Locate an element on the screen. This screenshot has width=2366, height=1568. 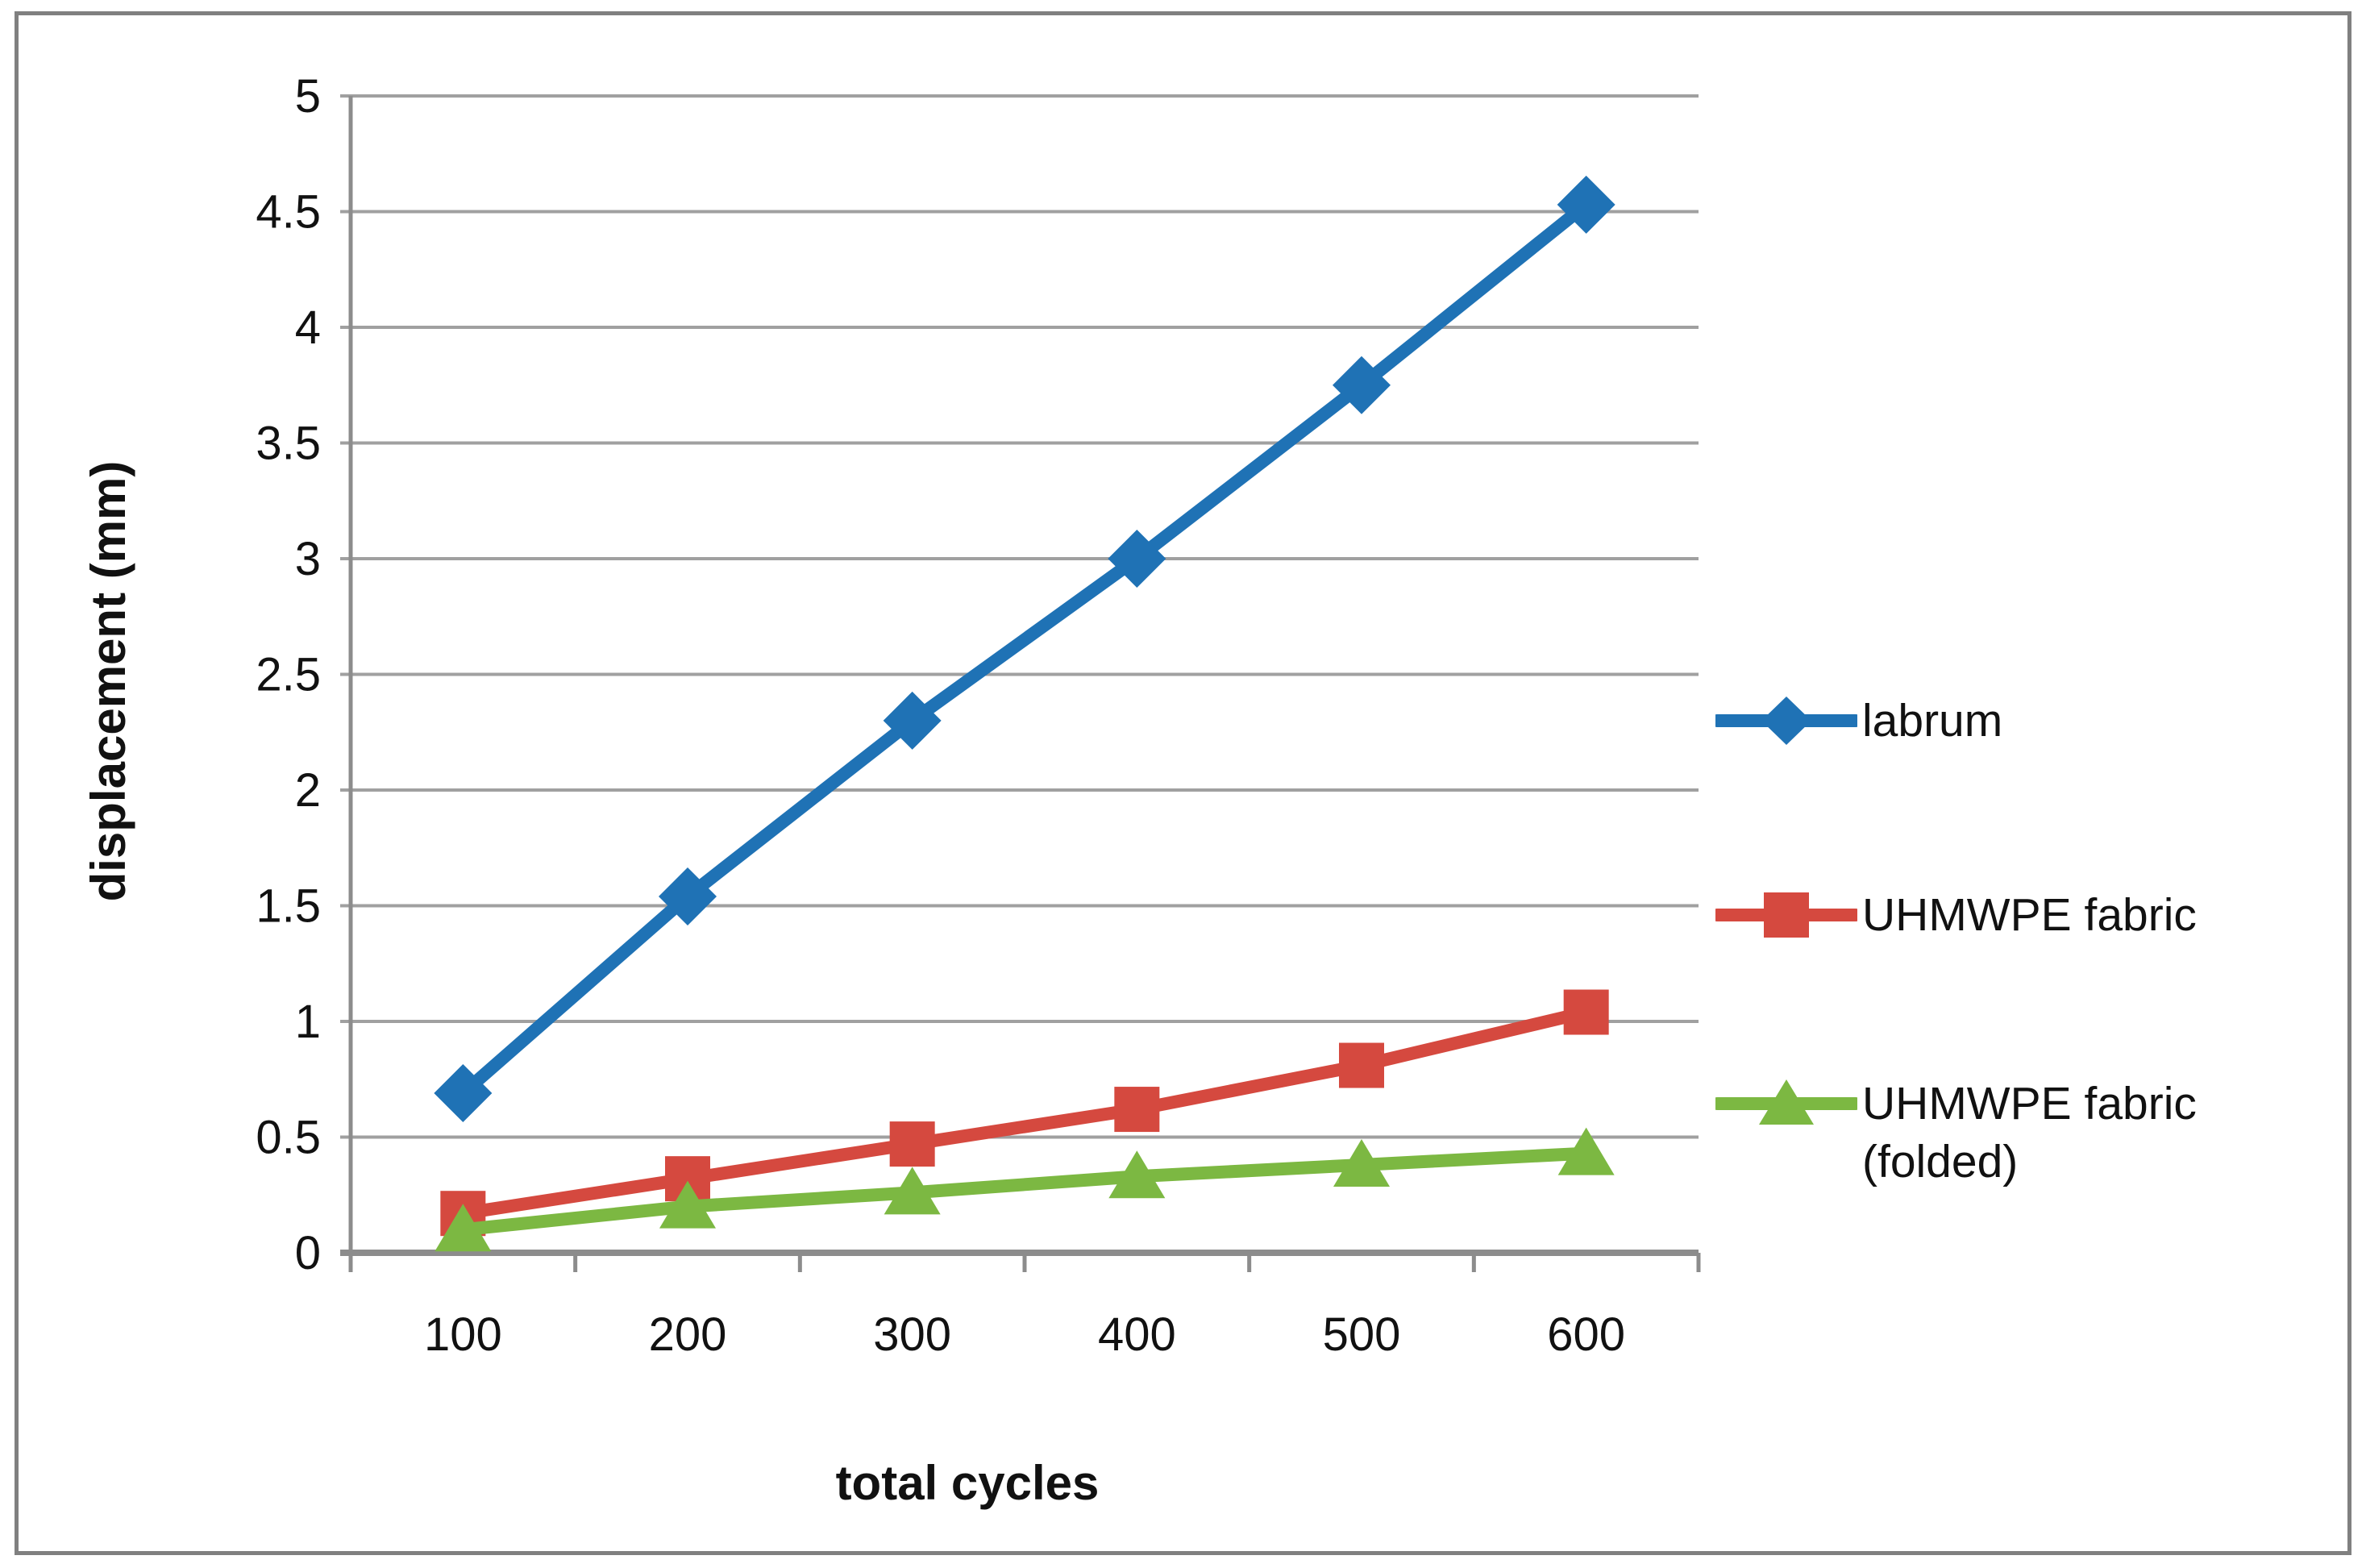
x-axis-title: total cycles is located at coordinates (968, 1483).